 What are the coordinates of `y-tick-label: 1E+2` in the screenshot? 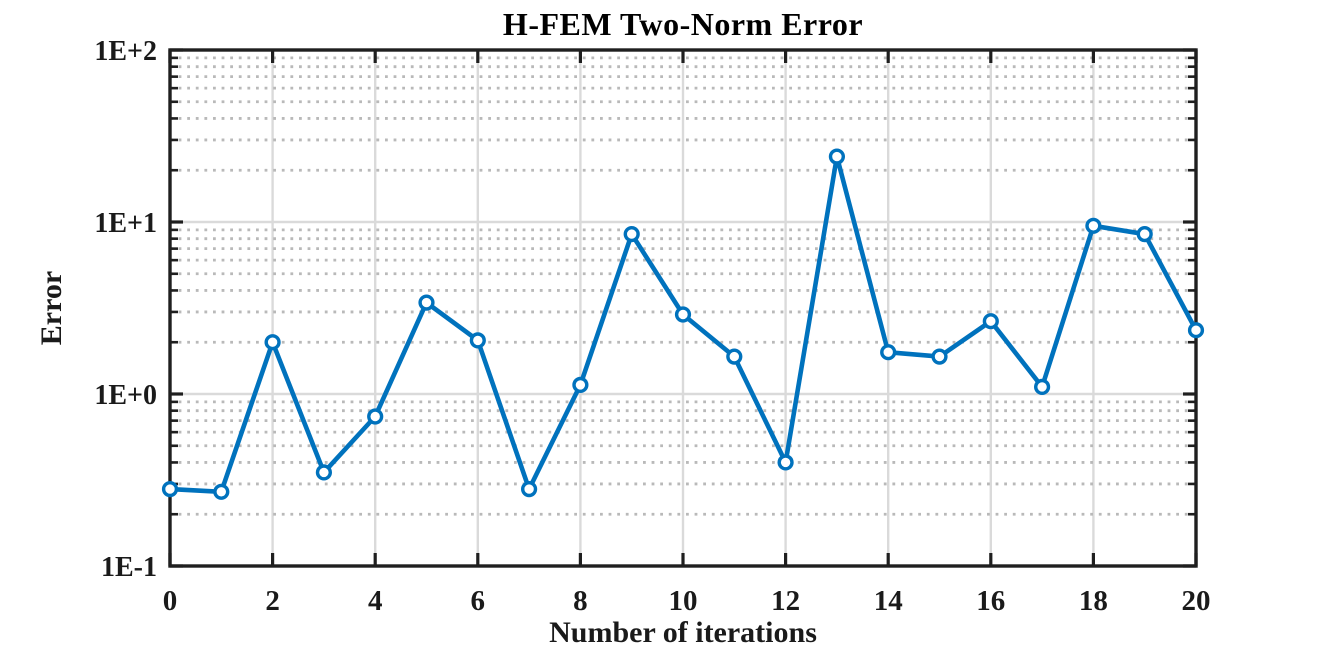 It's located at (125, 51).